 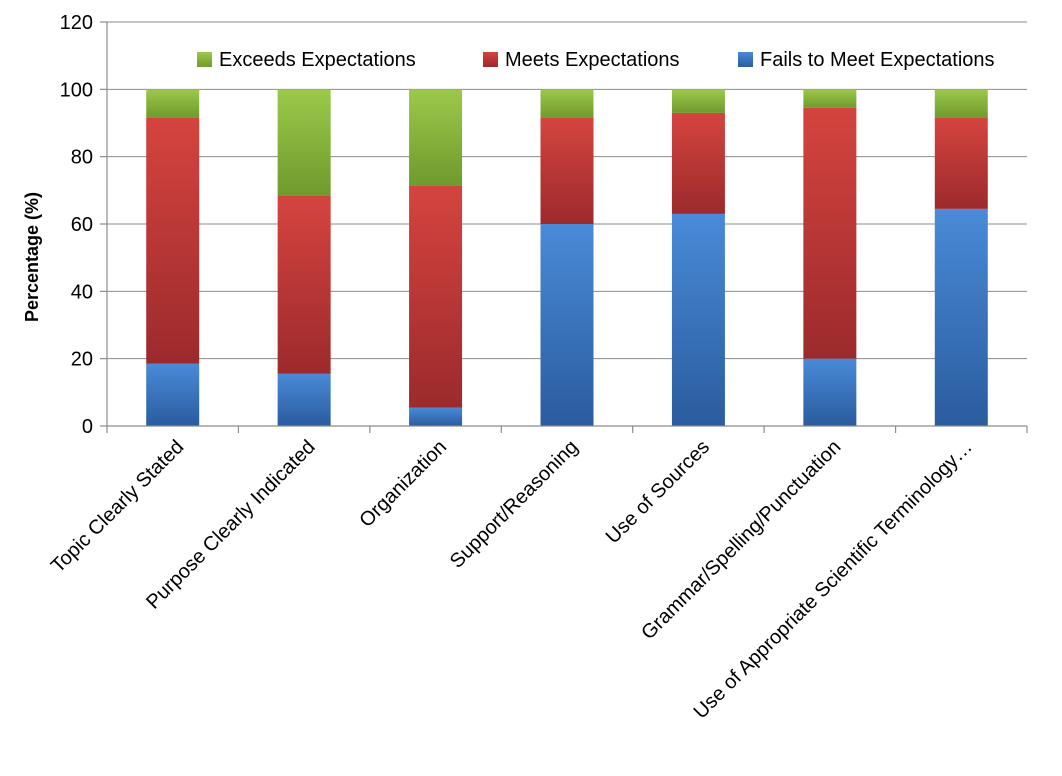 What do you see at coordinates (82, 360) in the screenshot?
I see `y-tick-label: 20` at bounding box center [82, 360].